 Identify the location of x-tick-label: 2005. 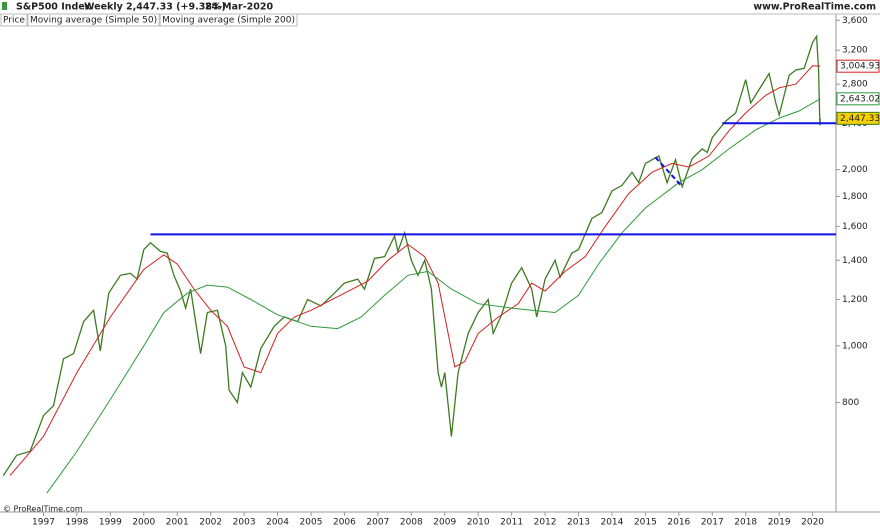
(311, 523).